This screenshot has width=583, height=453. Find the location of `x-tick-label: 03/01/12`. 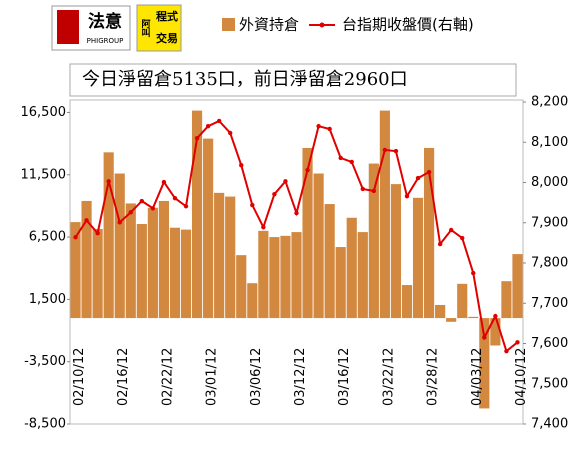

x-tick-label: 03/01/12 is located at coordinates (212, 377).